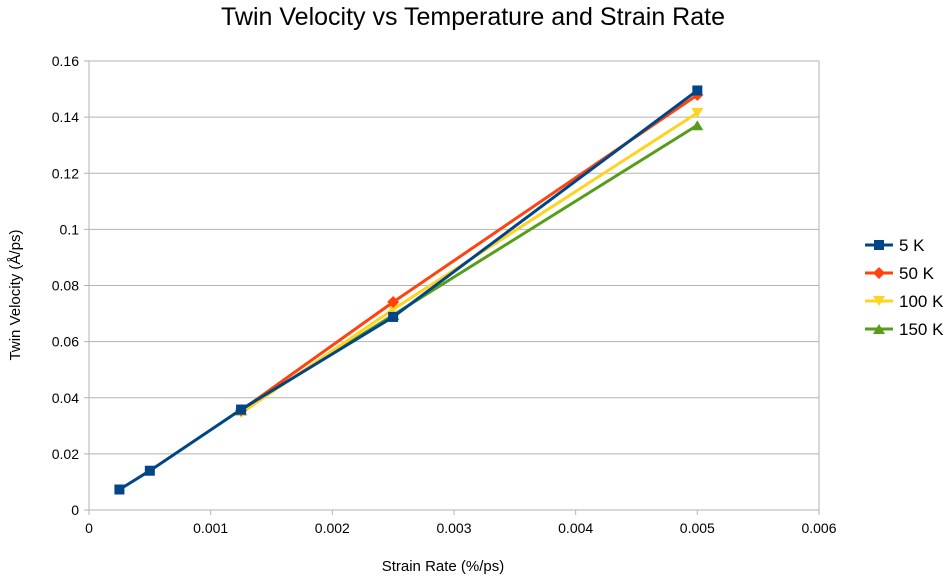 The width and height of the screenshot is (952, 583). I want to click on data-point-150k, so click(697, 125).